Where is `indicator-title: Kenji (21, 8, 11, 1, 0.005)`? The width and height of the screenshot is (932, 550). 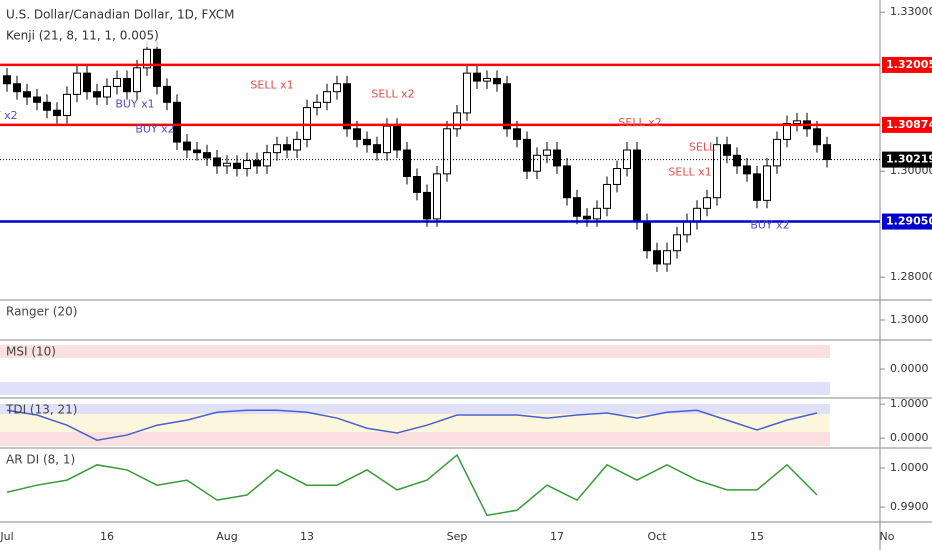
indicator-title: Kenji (21, 8, 11, 1, 0.005) is located at coordinates (82, 36).